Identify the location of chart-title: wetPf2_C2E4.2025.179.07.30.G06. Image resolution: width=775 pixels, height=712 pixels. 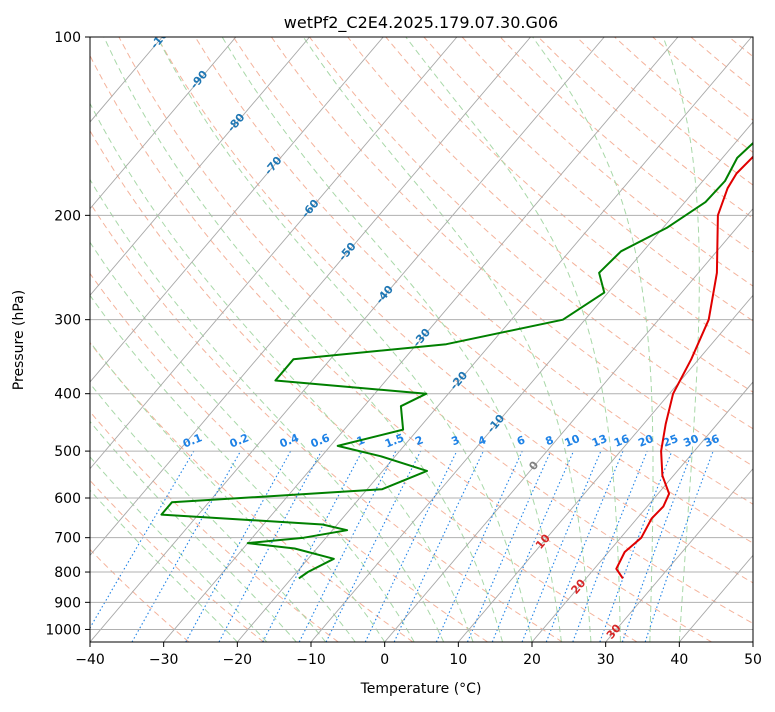
(421, 23).